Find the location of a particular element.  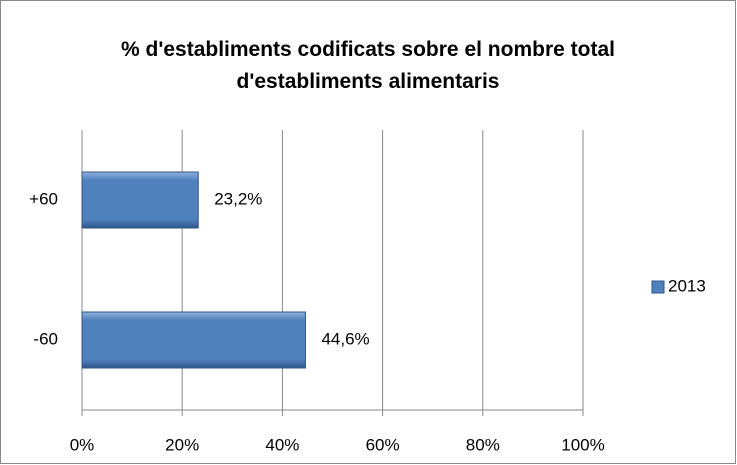

x-tick-label: 0% is located at coordinates (82, 444).